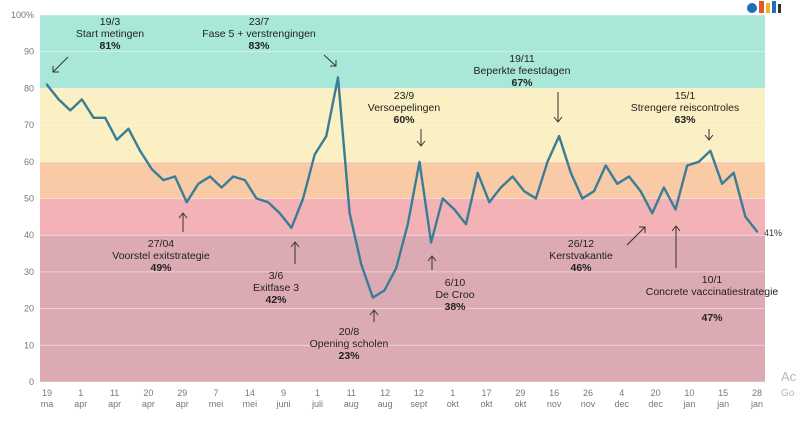 The width and height of the screenshot is (800, 422). What do you see at coordinates (29, 309) in the screenshot?
I see `y-tick-label: 20` at bounding box center [29, 309].